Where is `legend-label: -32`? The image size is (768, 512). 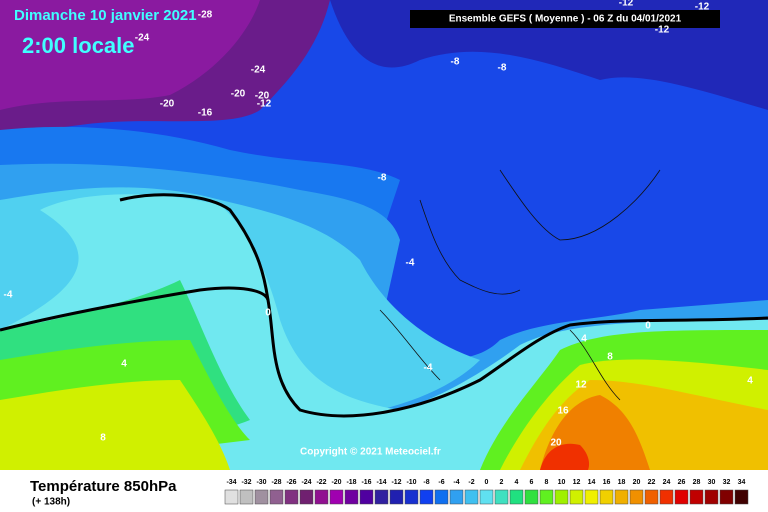
legend-label: -32 is located at coordinates (246, 482).